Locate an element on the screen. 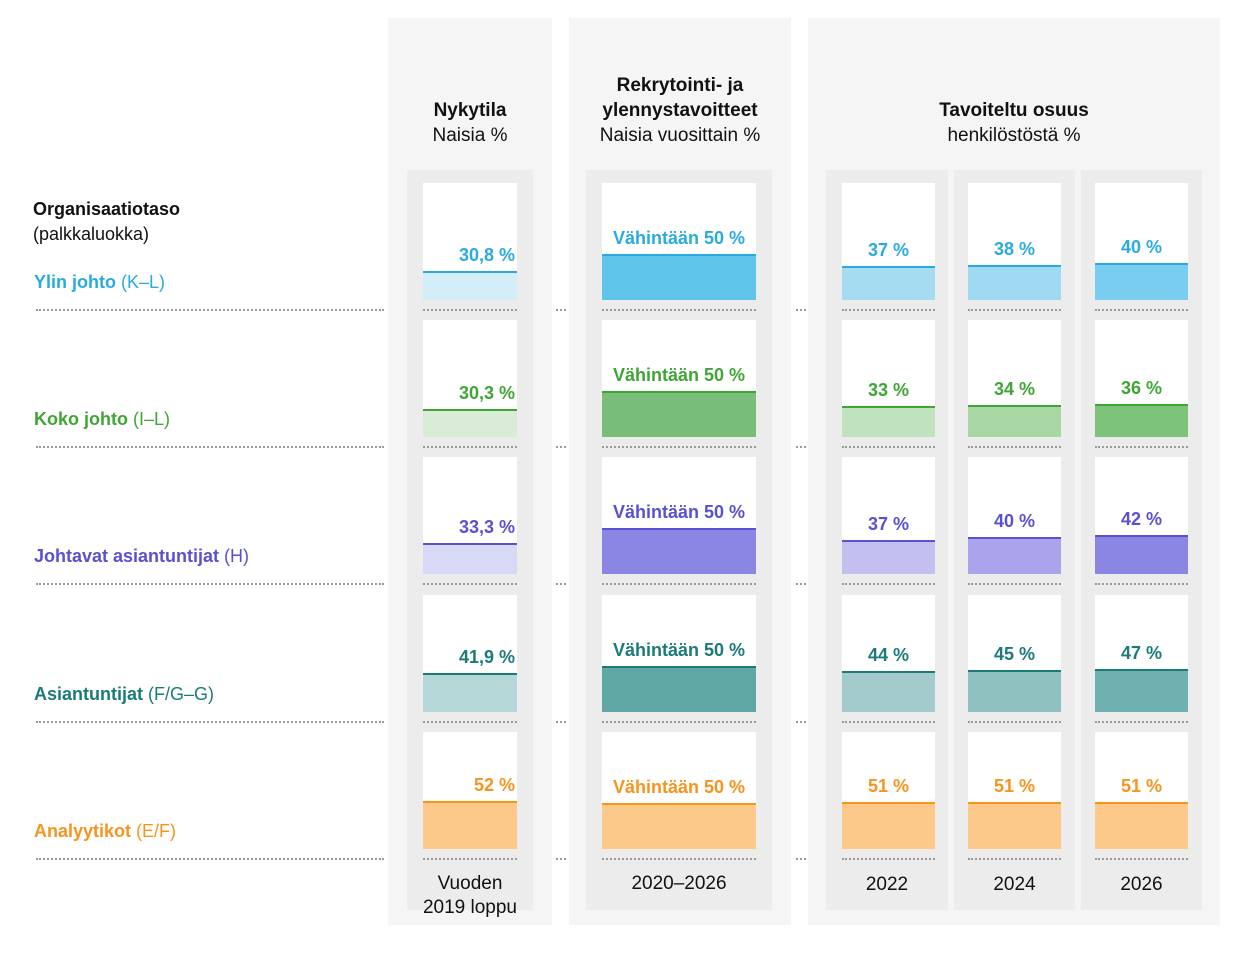 The image size is (1240, 964). bar-asiantuntijat-y2024 is located at coordinates (1014, 691).